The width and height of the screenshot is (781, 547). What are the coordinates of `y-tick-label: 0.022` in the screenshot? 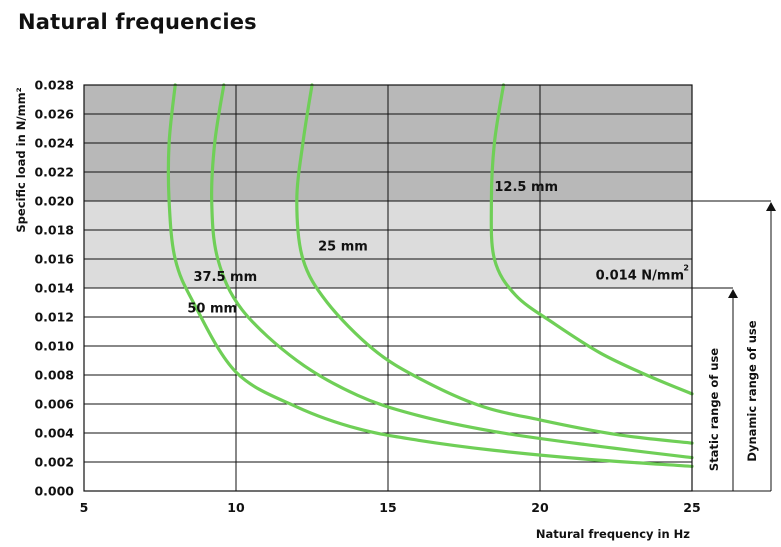 It's located at (54, 172).